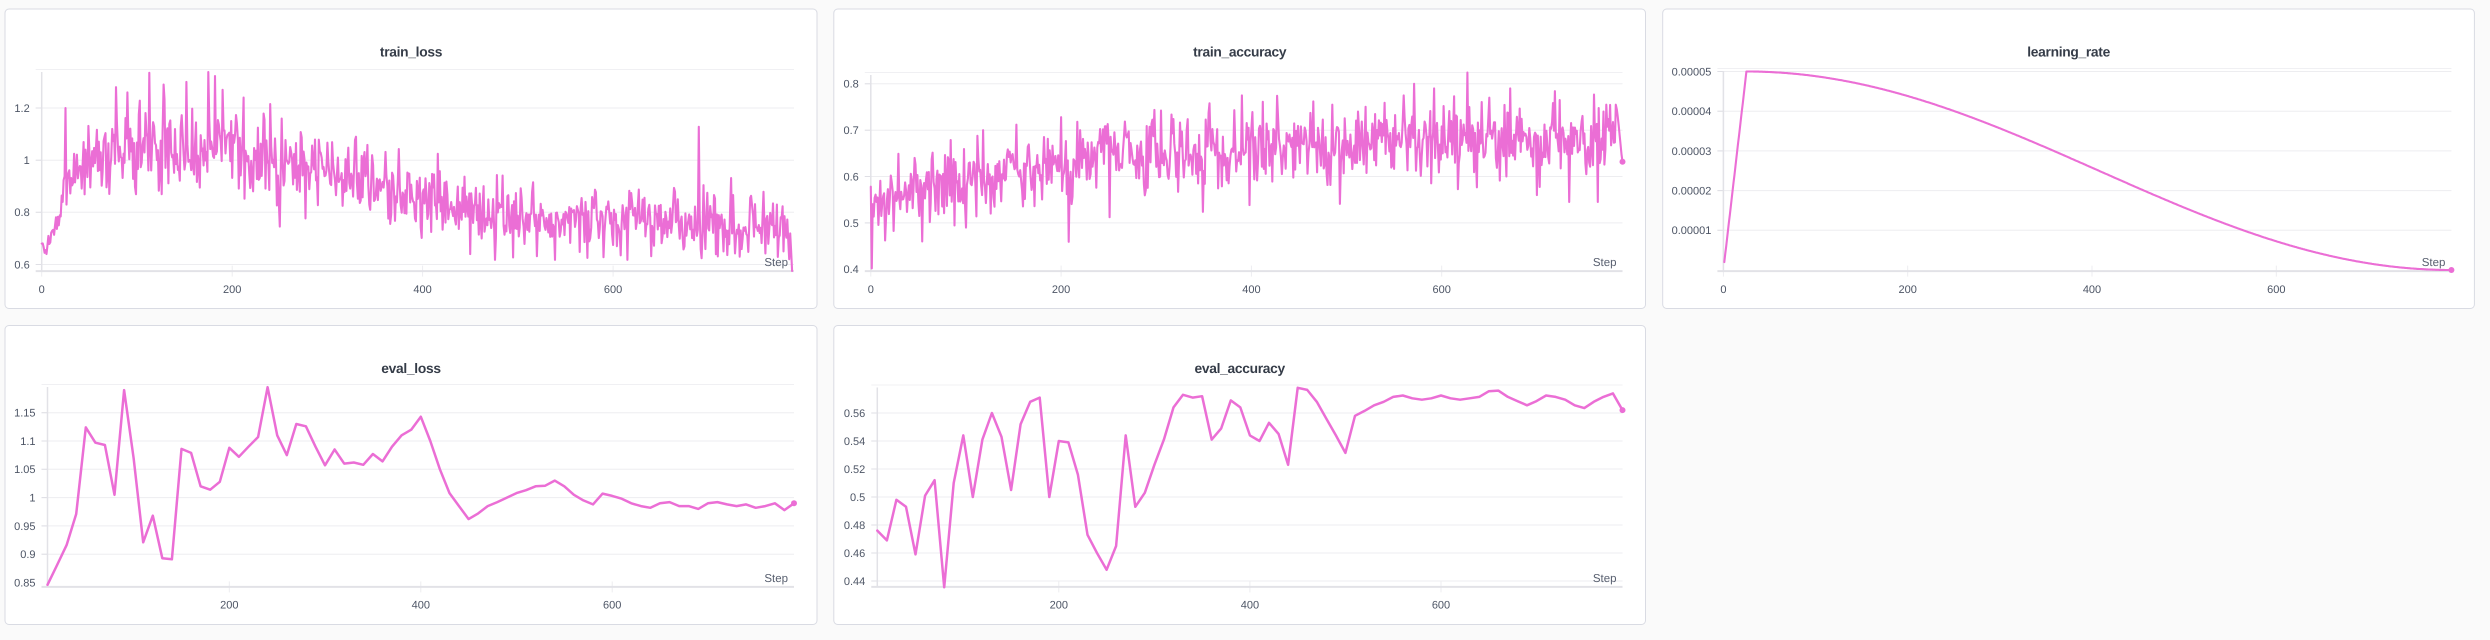 This screenshot has height=640, width=2490. I want to click on svg-text: eval_loss, so click(411, 368).